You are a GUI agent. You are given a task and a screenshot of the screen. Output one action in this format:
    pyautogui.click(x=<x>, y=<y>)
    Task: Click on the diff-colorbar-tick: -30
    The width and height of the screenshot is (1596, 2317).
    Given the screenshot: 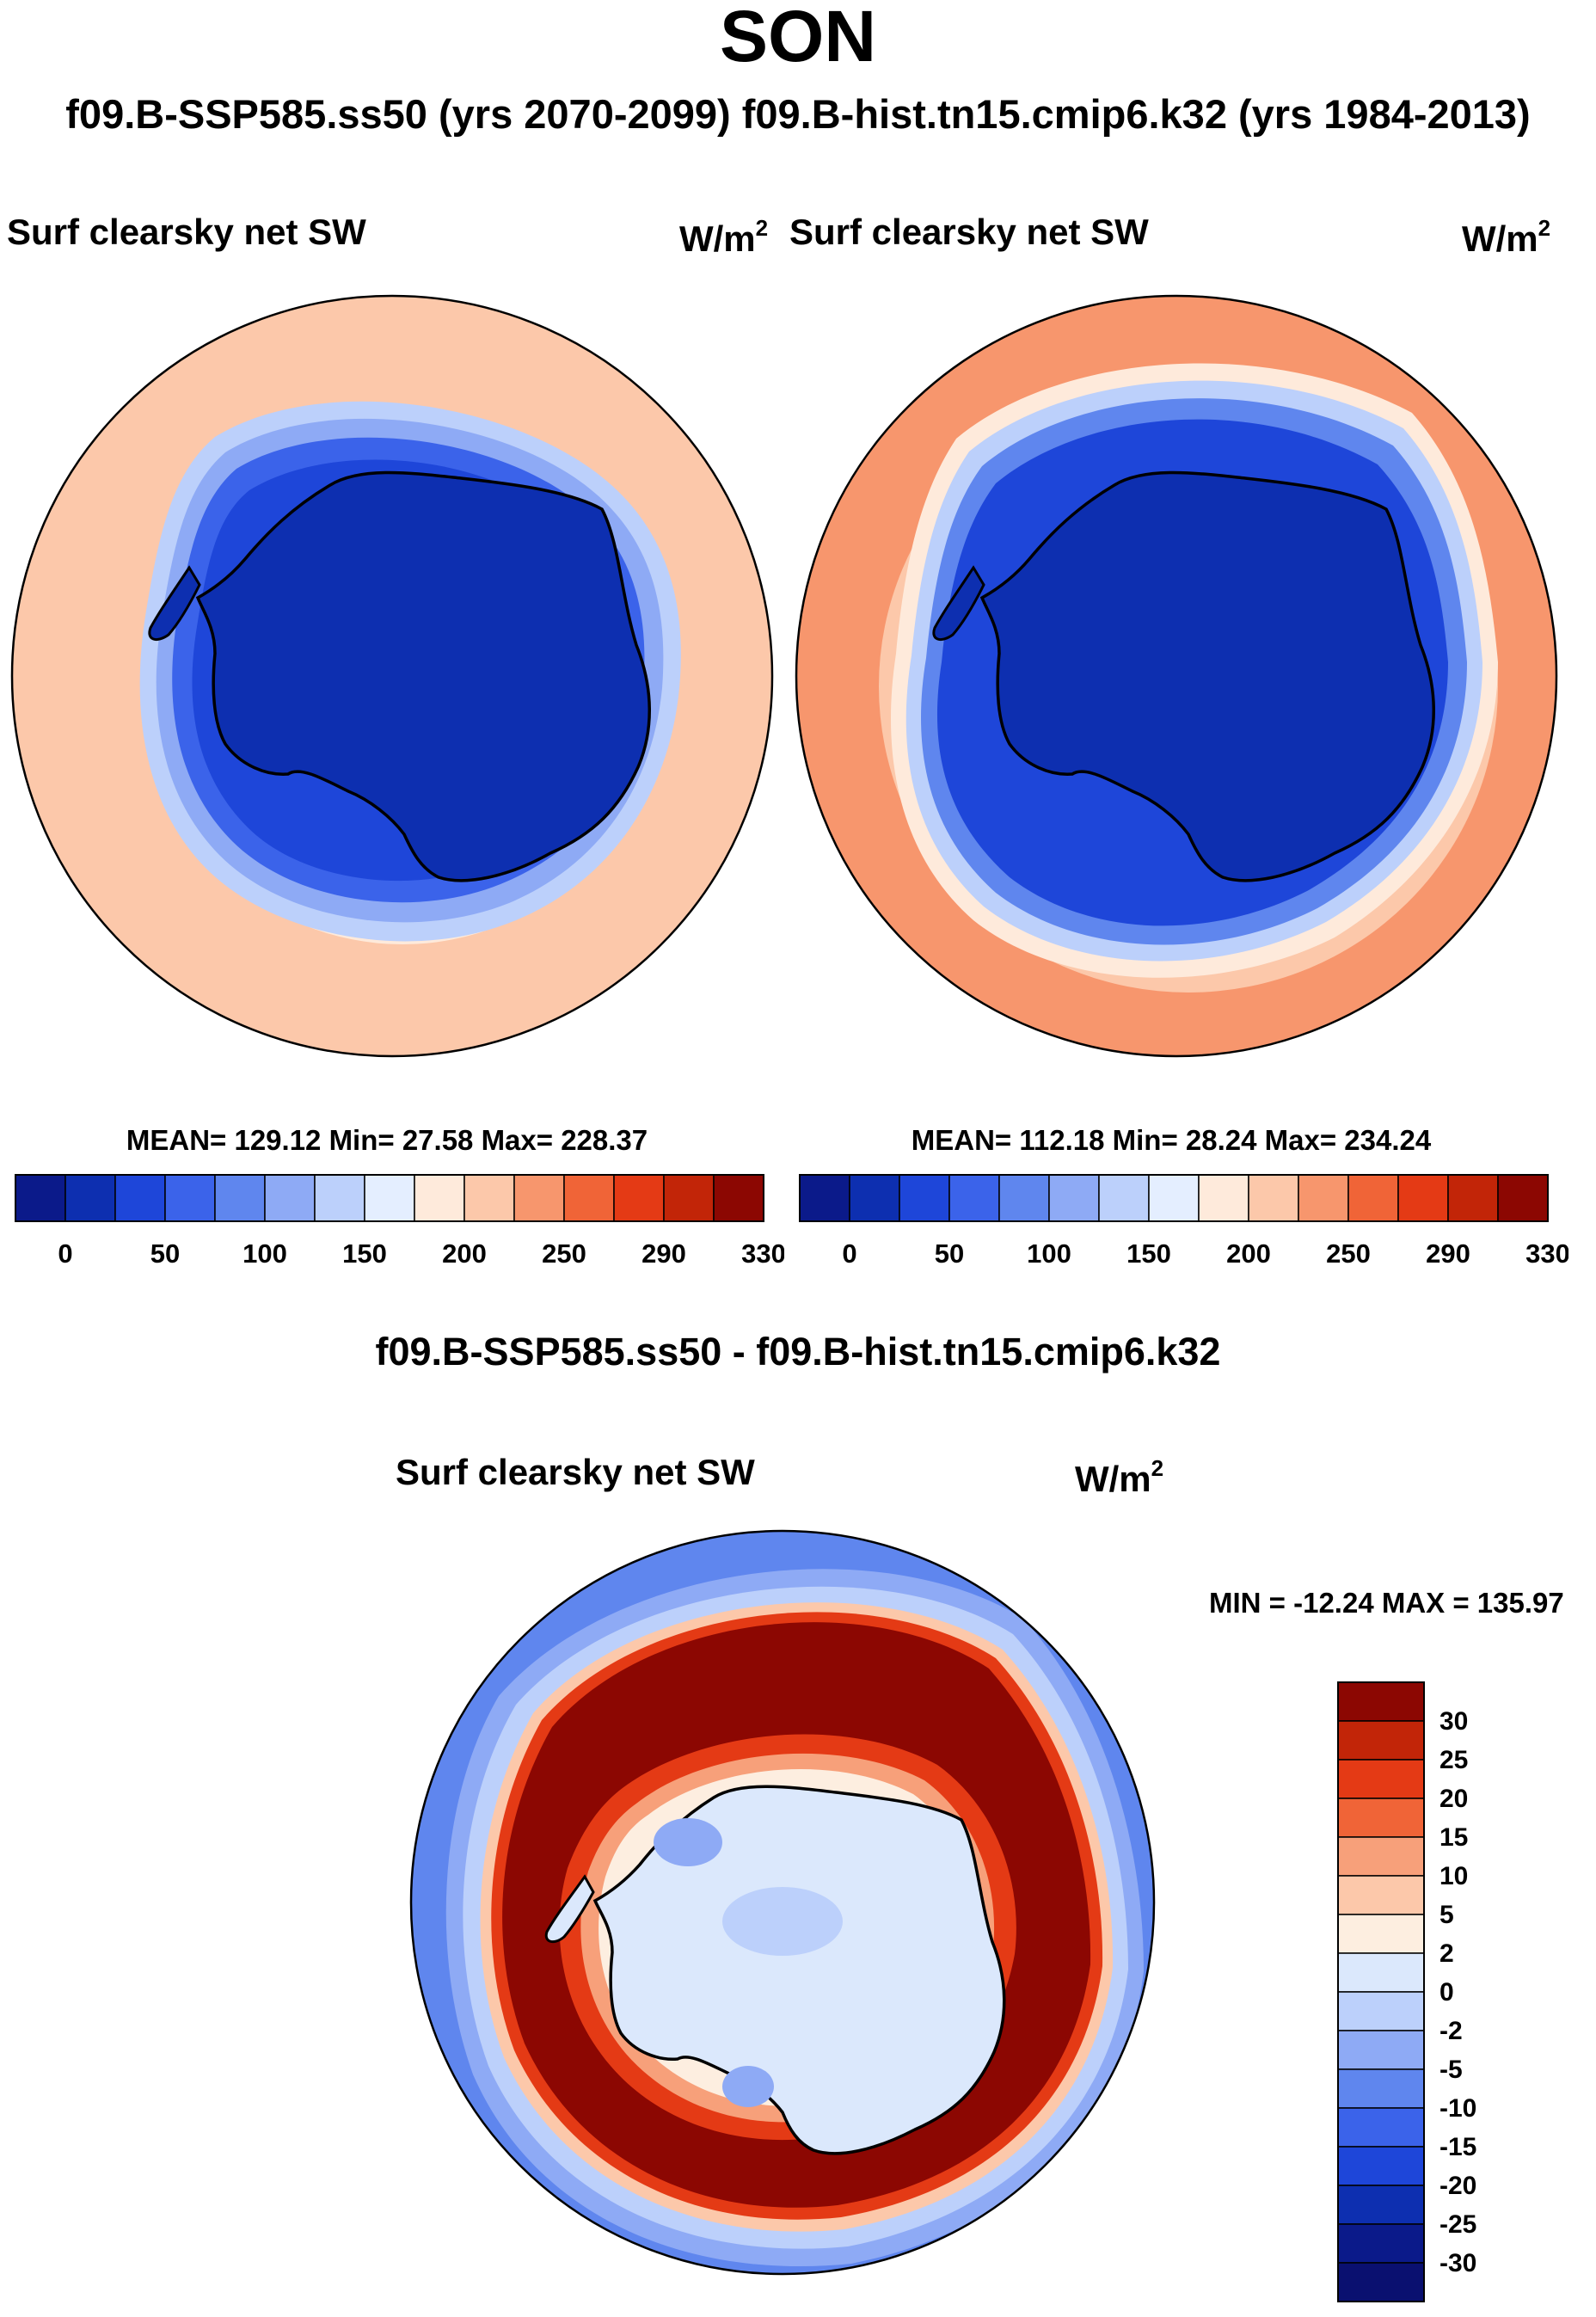 What is the action you would take?
    pyautogui.click(x=1457, y=2263)
    